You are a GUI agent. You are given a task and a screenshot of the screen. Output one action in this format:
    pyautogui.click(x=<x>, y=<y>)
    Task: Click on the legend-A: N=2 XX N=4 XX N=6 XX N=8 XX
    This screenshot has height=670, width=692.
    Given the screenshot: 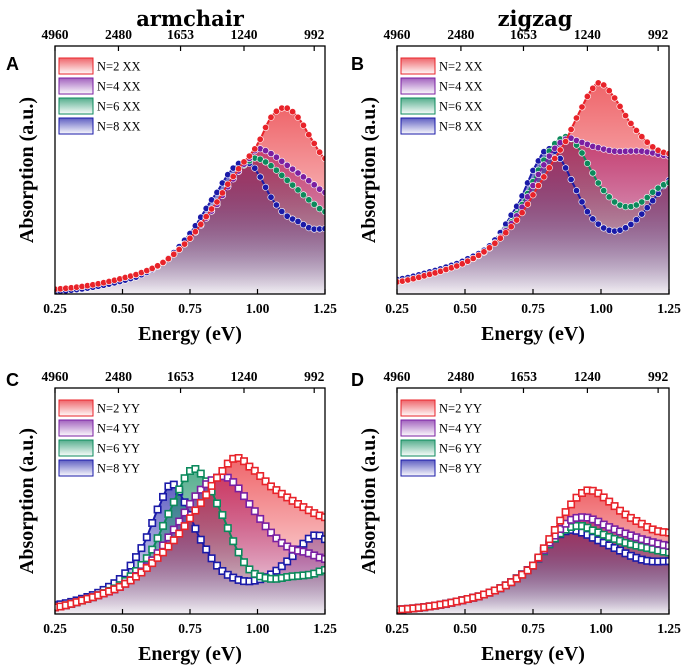 What is the action you would take?
    pyautogui.click(x=99, y=96)
    